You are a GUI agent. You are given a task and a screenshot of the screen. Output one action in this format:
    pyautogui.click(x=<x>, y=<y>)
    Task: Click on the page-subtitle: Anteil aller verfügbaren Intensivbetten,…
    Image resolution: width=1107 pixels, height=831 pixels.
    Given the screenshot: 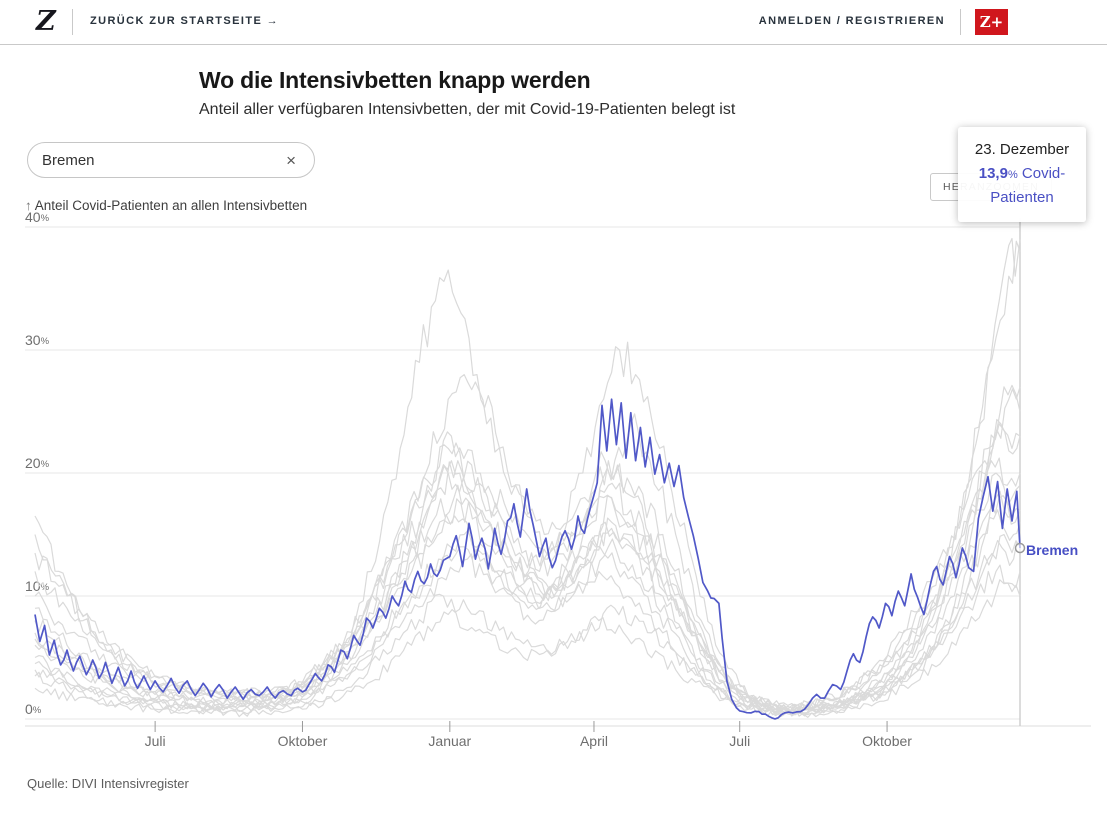 What is the action you would take?
    pyautogui.click(x=467, y=109)
    